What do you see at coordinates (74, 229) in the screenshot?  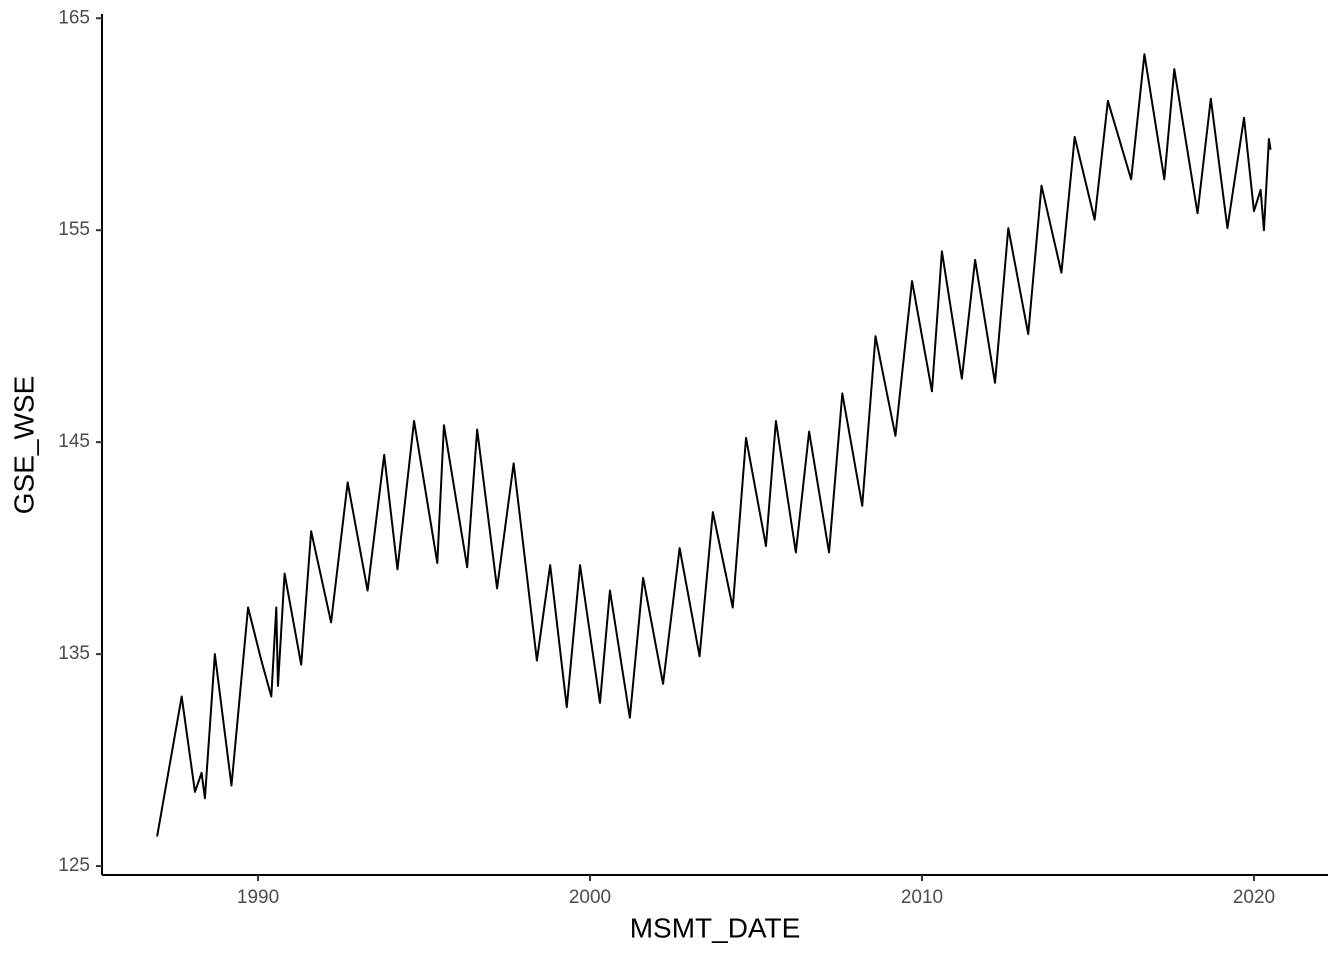 I see `y-tick-label: 155` at bounding box center [74, 229].